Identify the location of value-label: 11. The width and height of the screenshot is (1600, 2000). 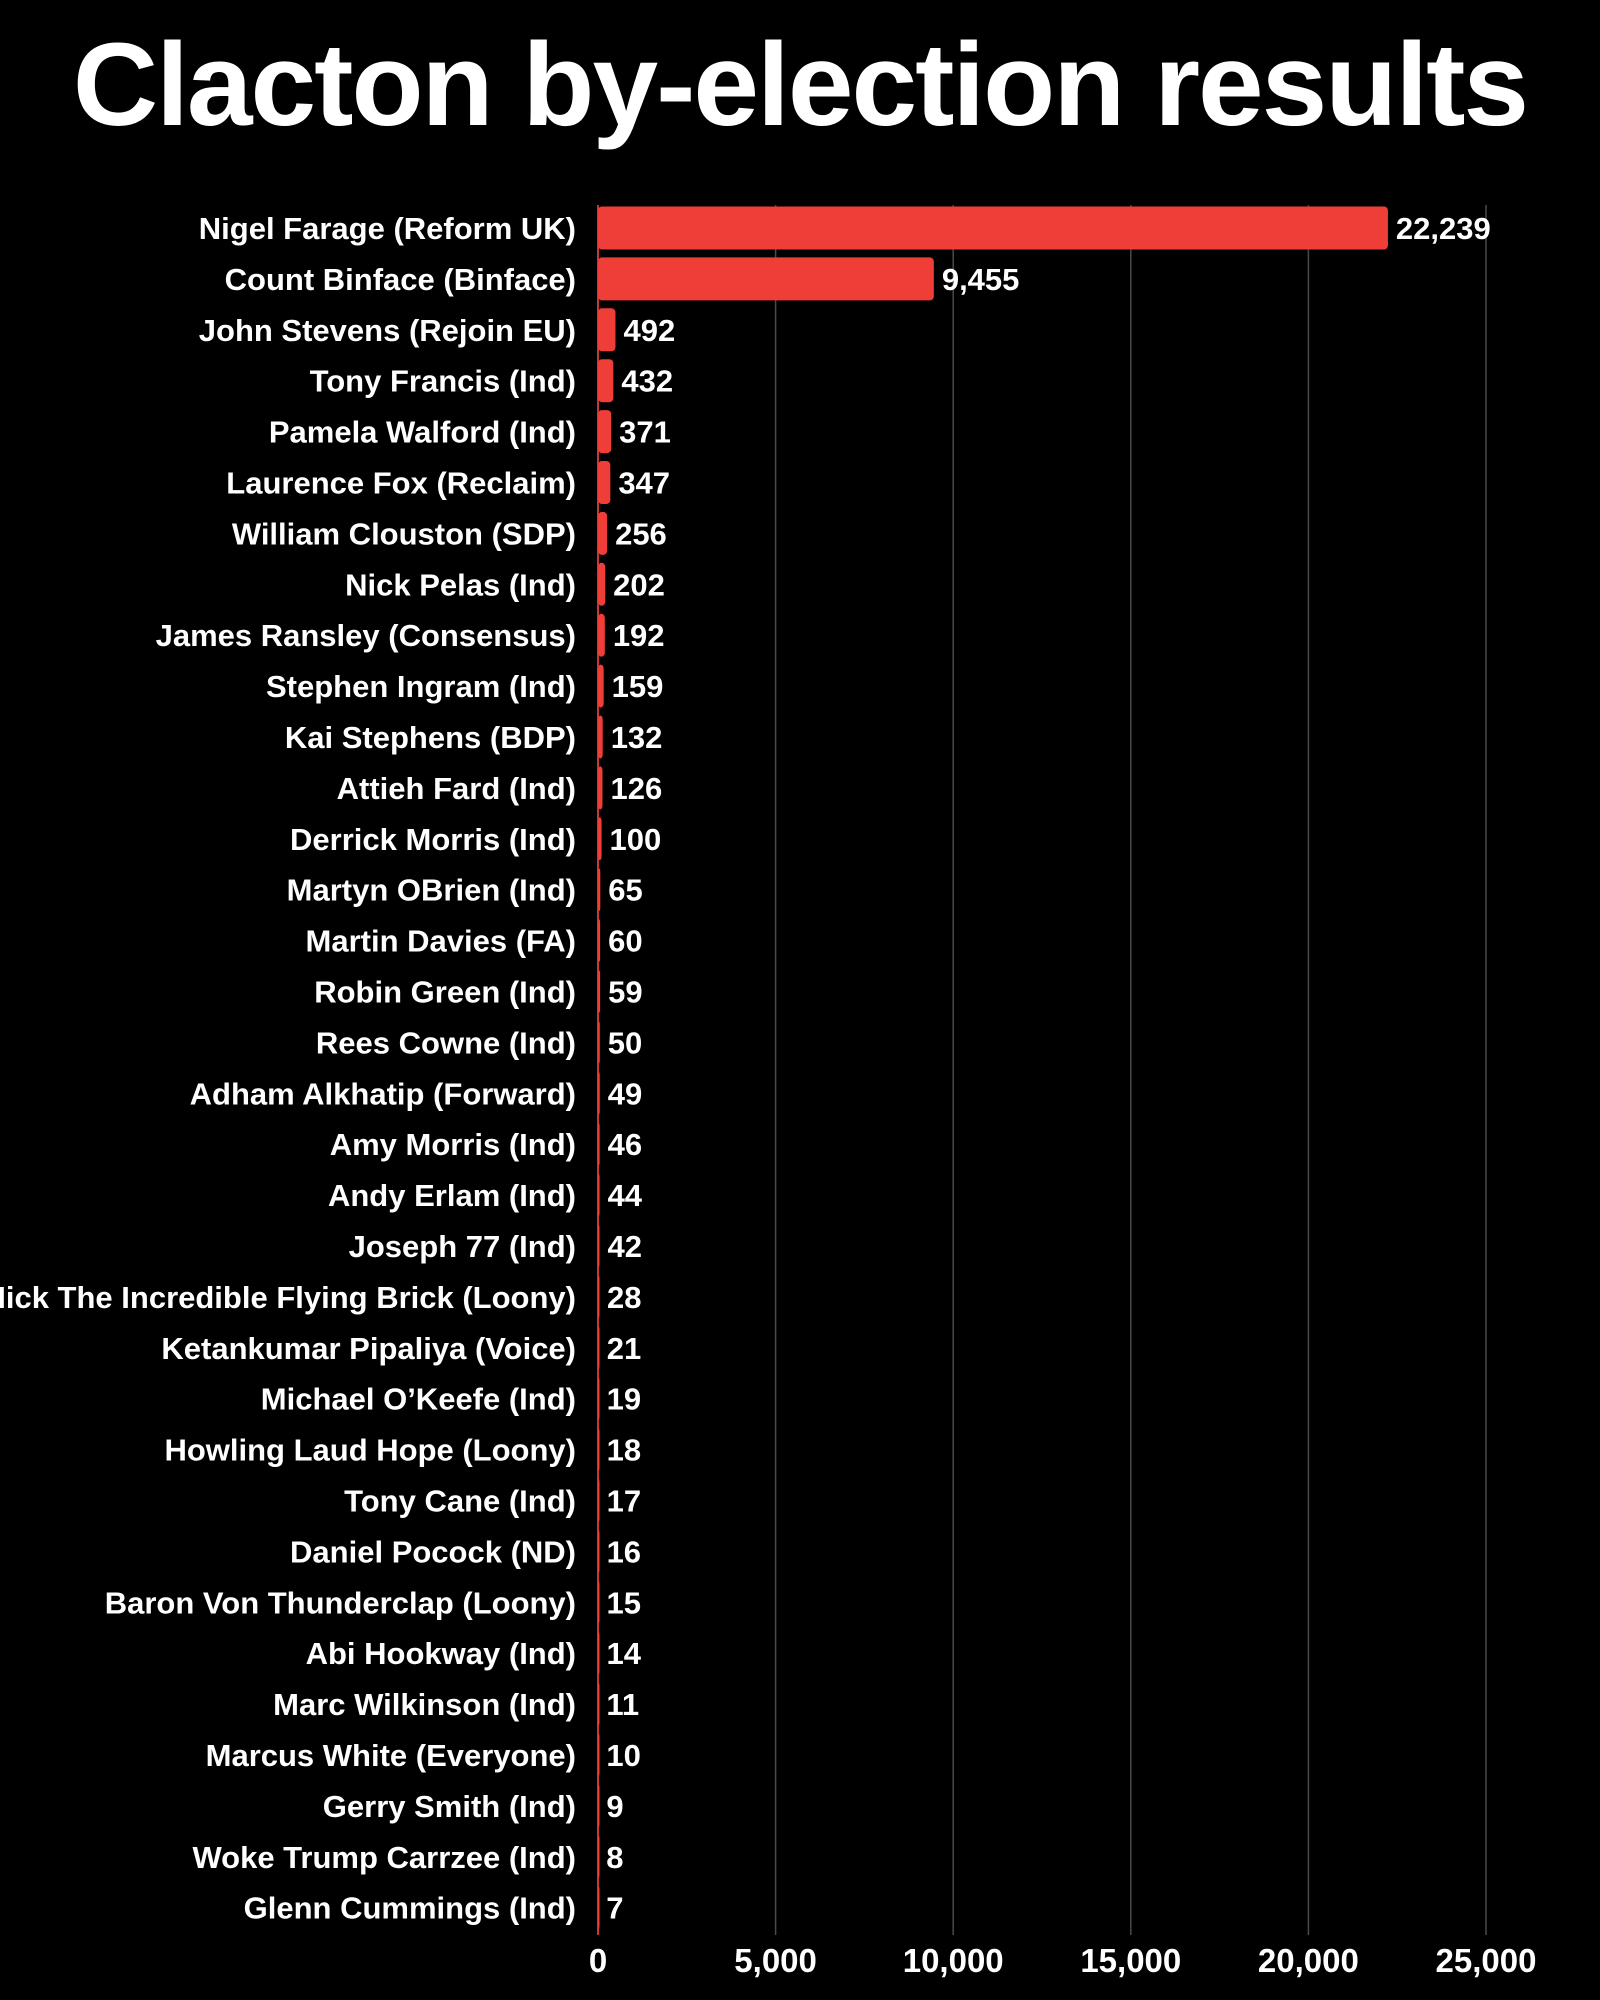
(622, 1704).